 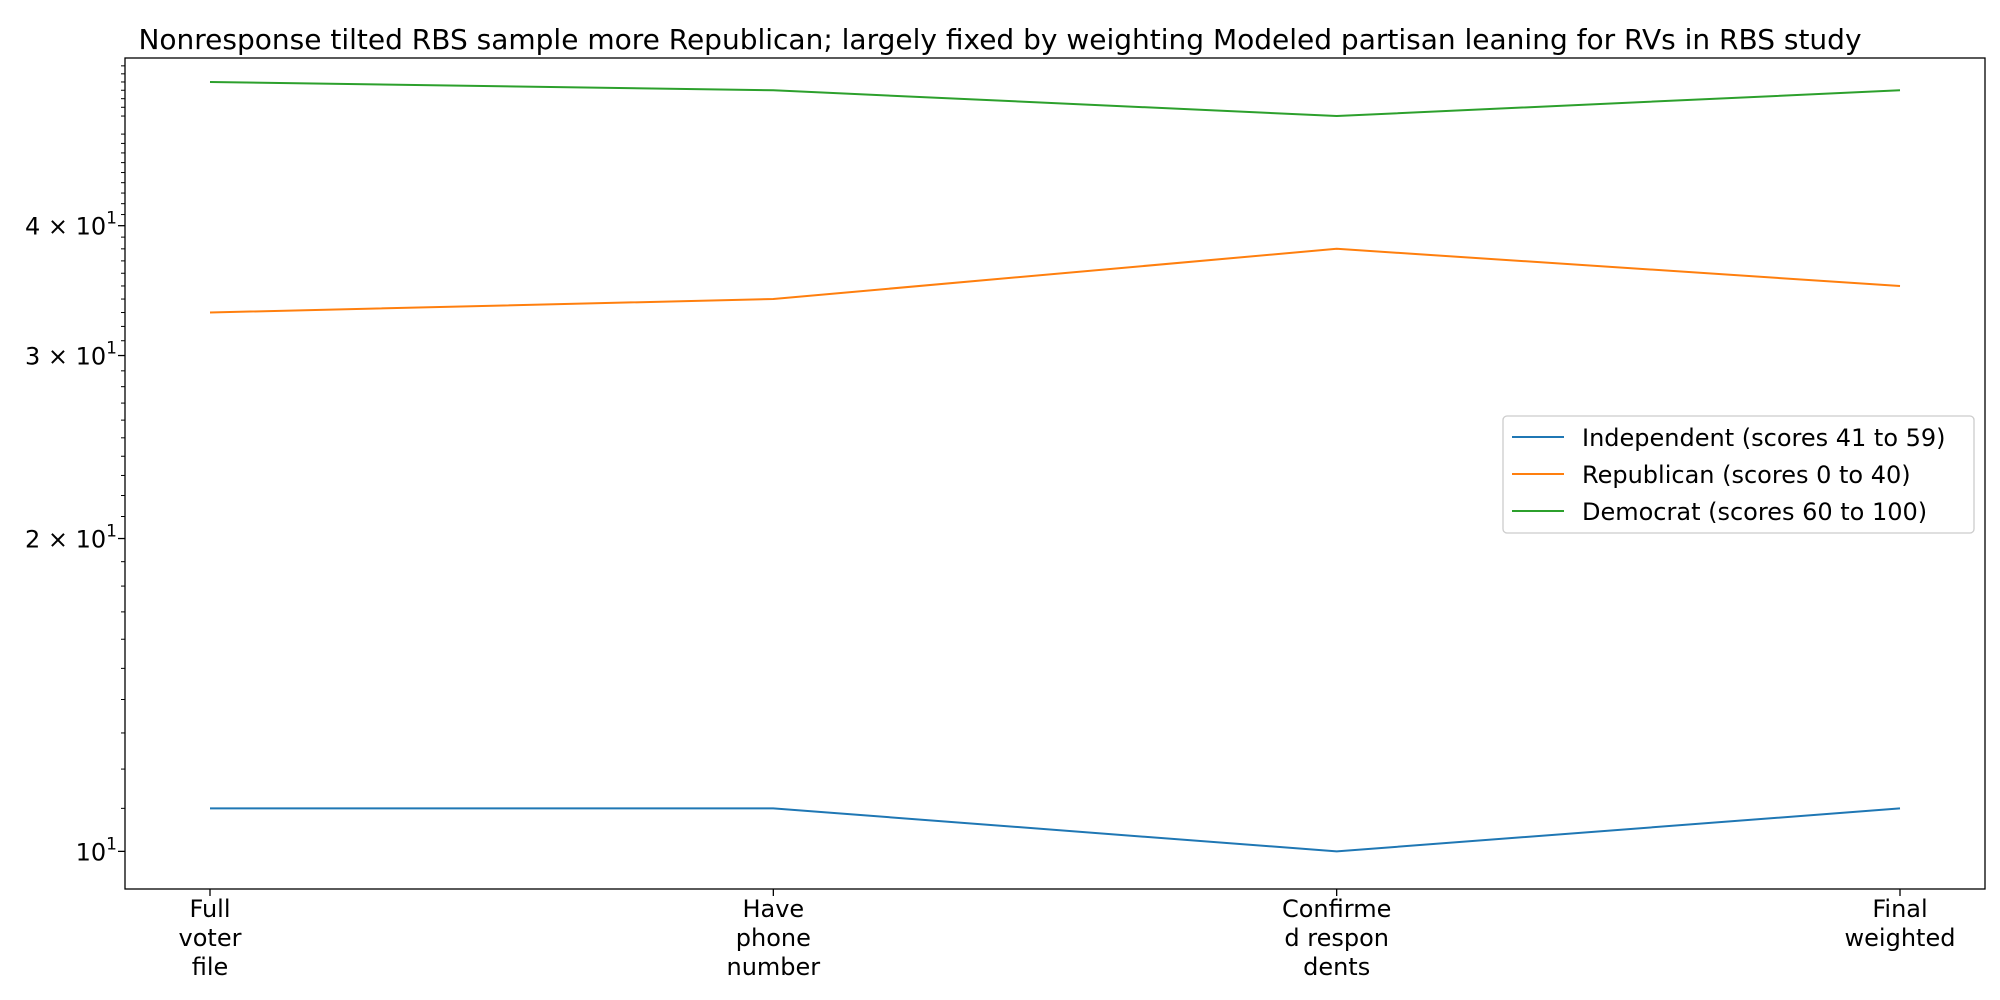 What do you see at coordinates (1900, 923) in the screenshot?
I see `x-tick-label: Final weighted` at bounding box center [1900, 923].